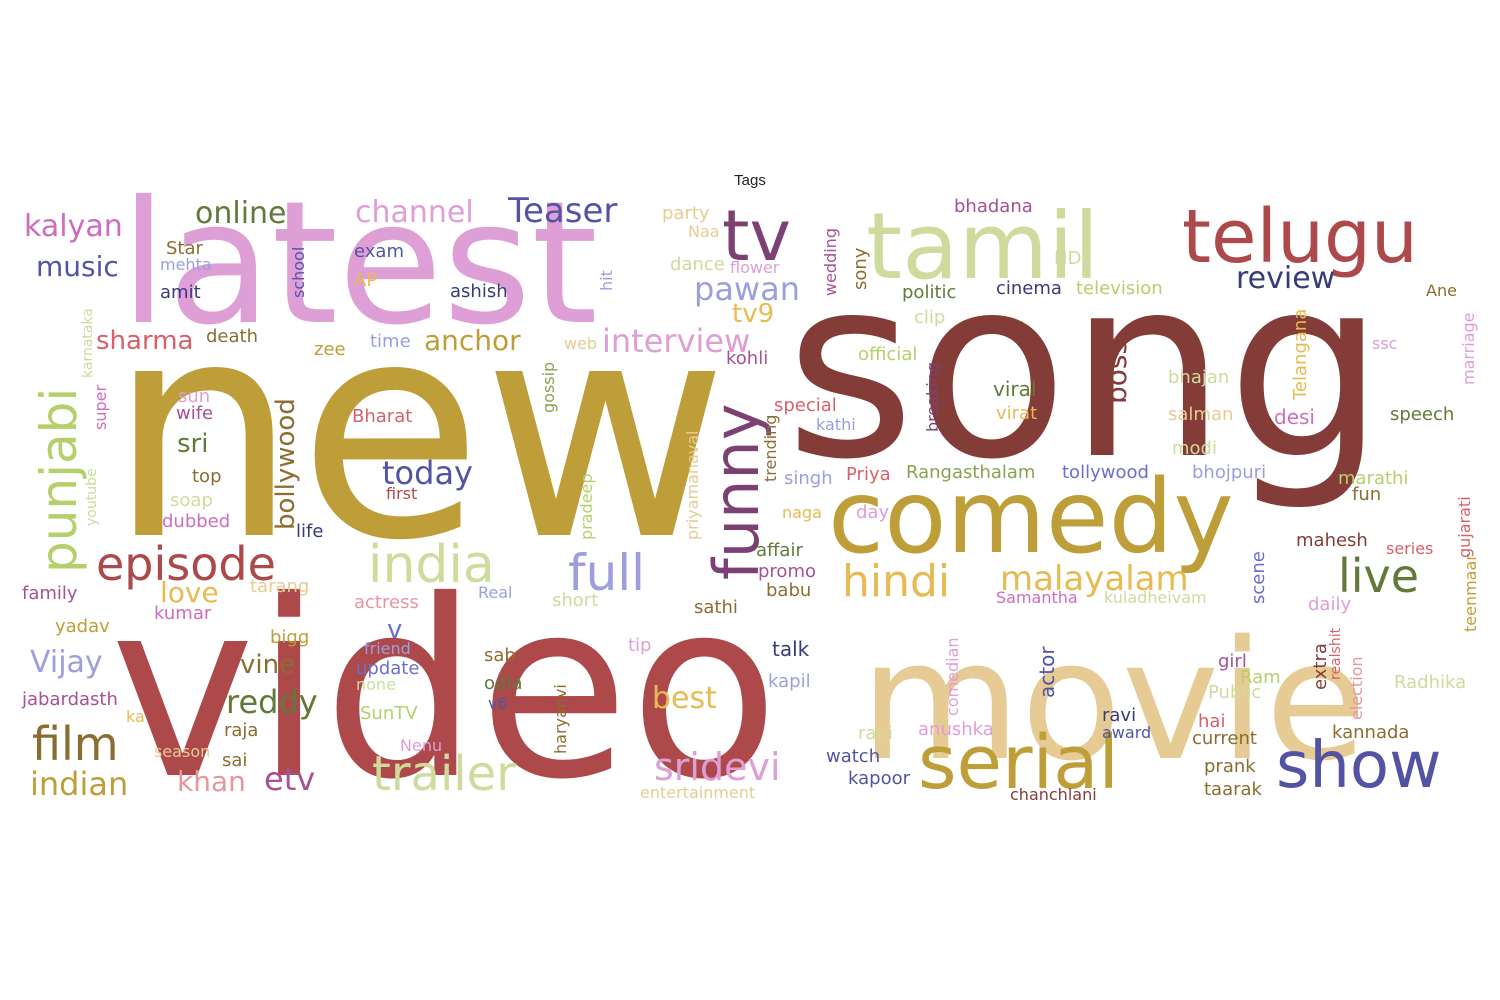 This screenshot has width=1500, height=1000. Describe the element at coordinates (1119, 288) in the screenshot. I see `cloud-word-television: television` at that location.